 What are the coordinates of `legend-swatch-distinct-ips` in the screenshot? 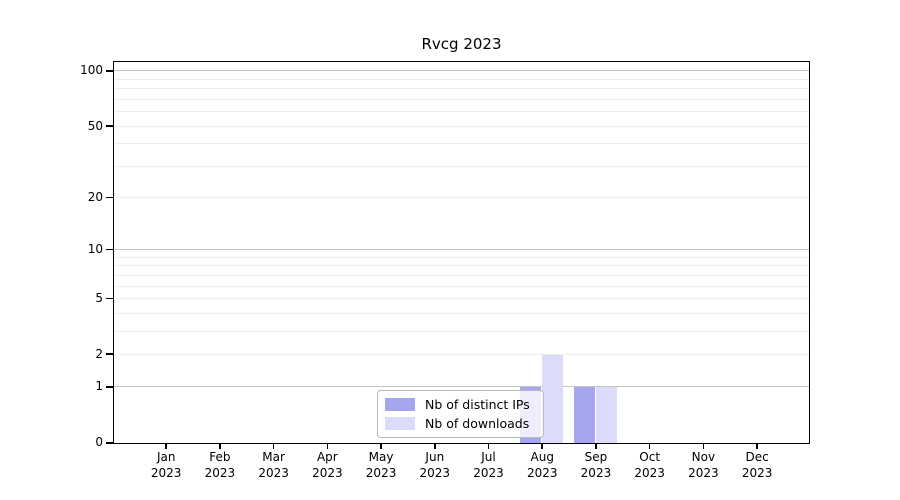 It's located at (400, 404).